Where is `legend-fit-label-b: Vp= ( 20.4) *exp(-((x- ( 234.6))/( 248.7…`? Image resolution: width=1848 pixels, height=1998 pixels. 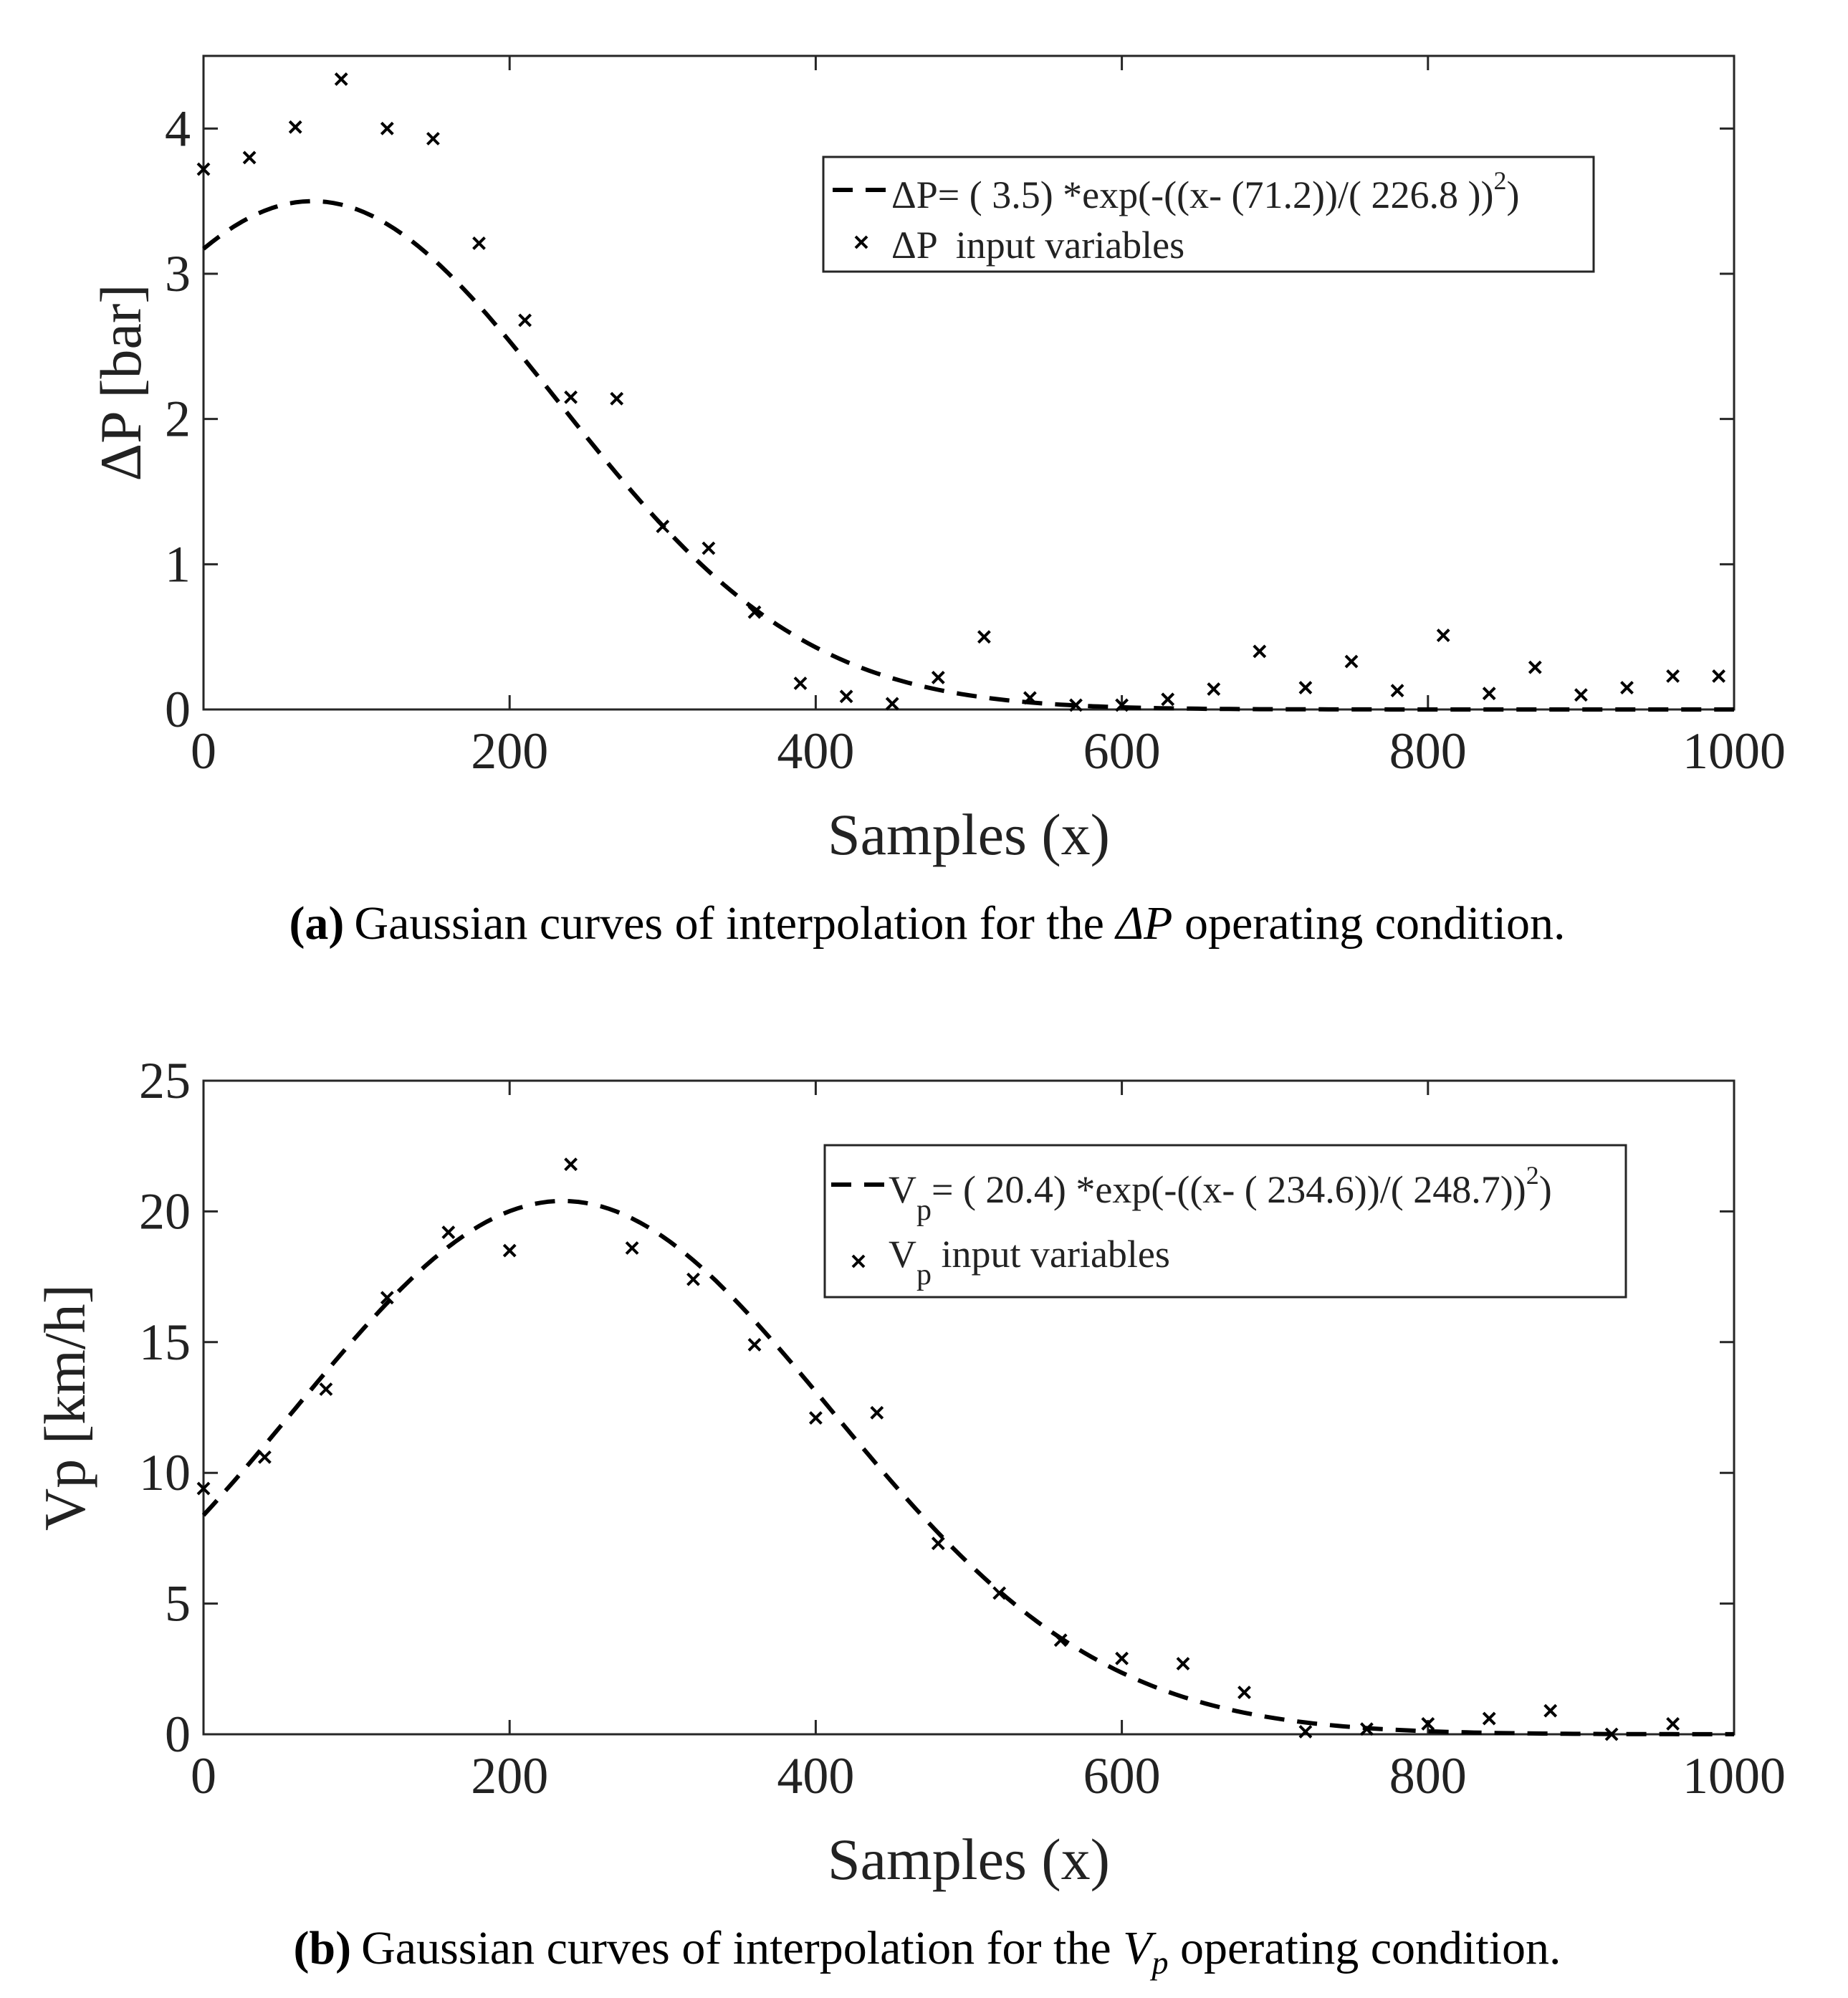 legend-fit-label-b: Vp= ( 20.4) *exp(-((x- ( 234.6))/( 248.7… is located at coordinates (1220, 1194).